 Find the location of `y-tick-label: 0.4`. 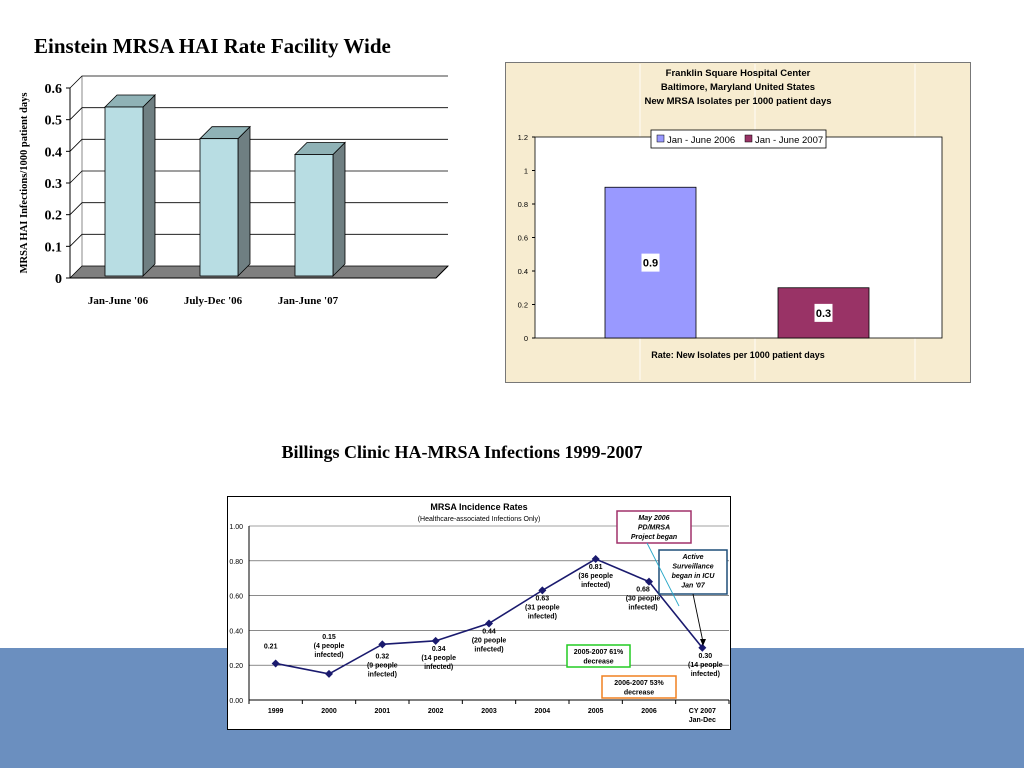

y-tick-label: 0.4 is located at coordinates (523, 271).